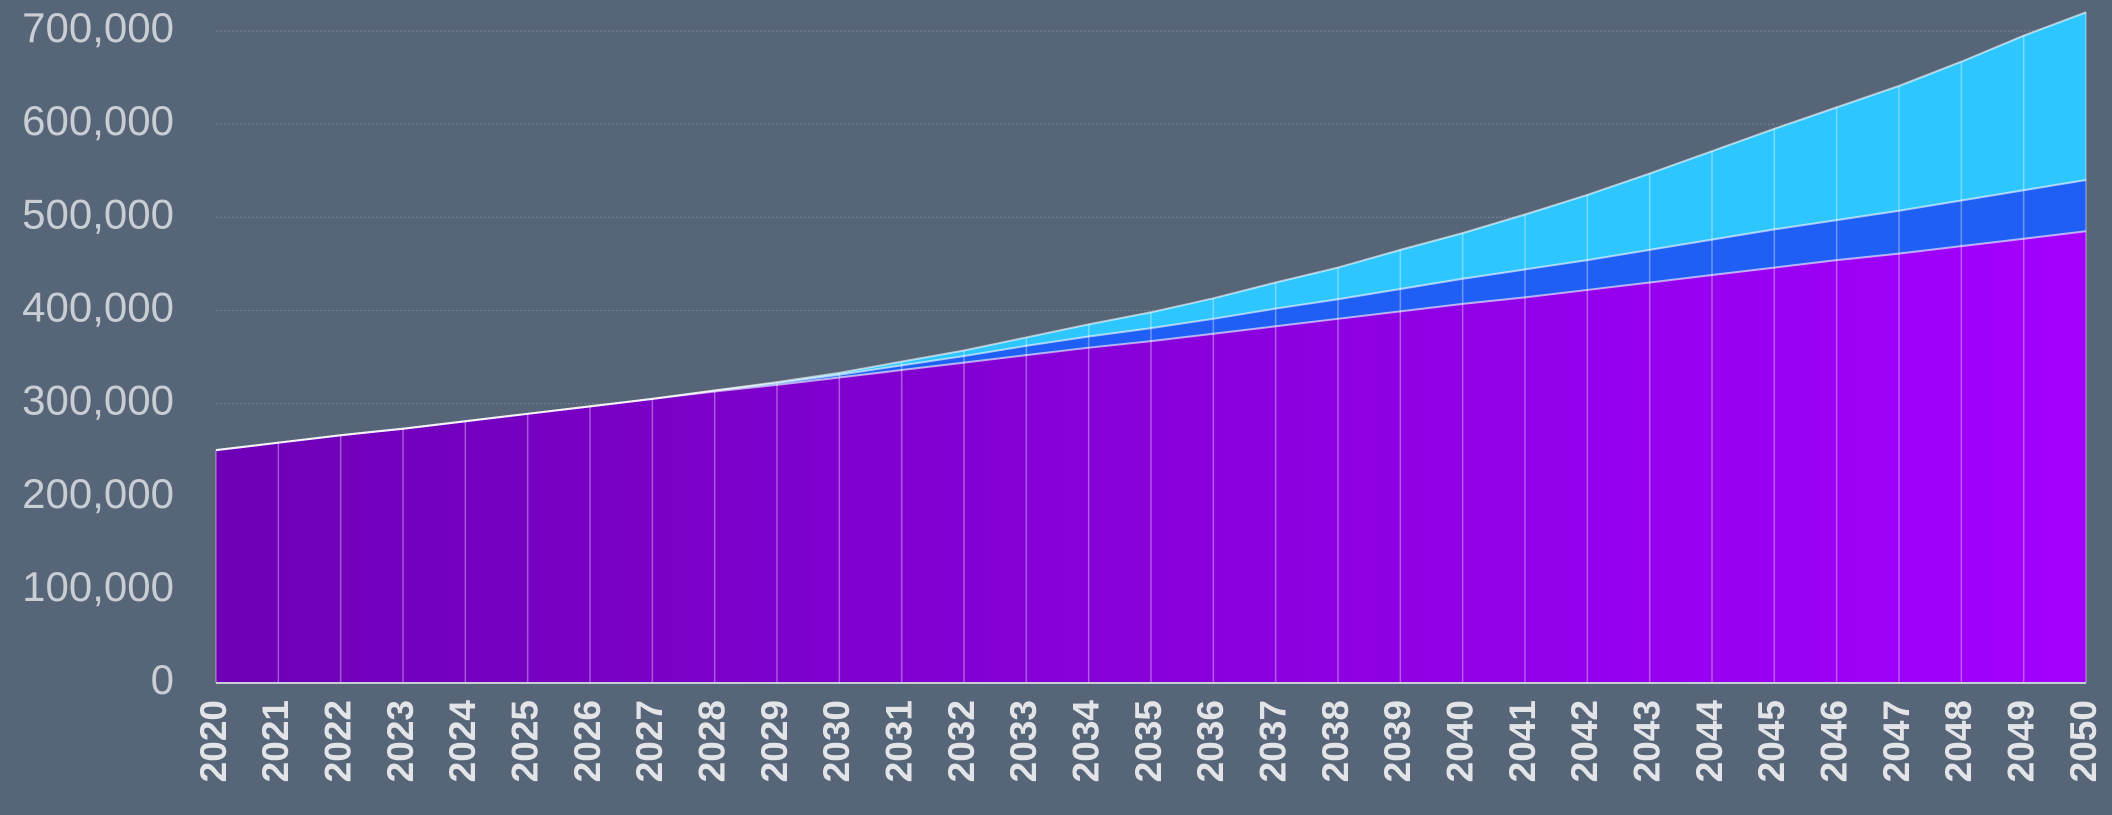 This screenshot has width=2112, height=815. What do you see at coordinates (836, 741) in the screenshot?
I see `x-tick-label: 2030` at bounding box center [836, 741].